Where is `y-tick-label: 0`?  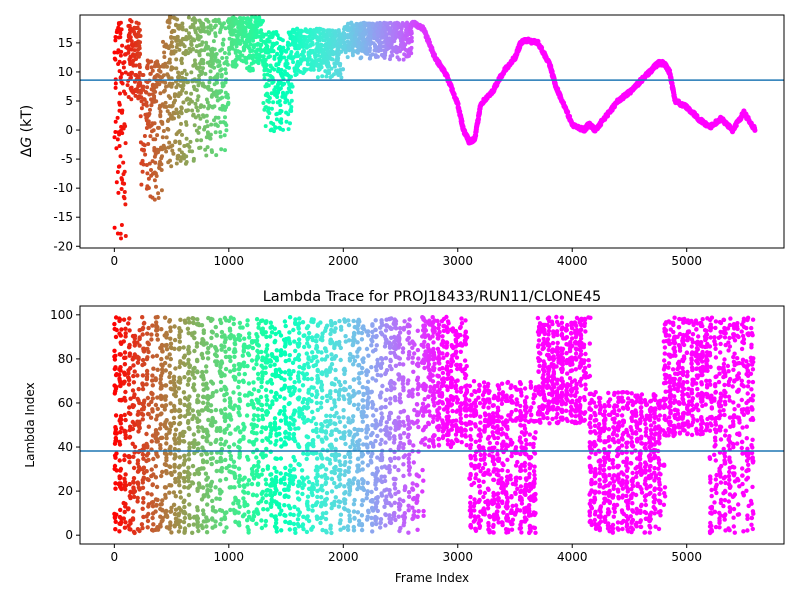 y-tick-label: 0 is located at coordinates (69, 130).